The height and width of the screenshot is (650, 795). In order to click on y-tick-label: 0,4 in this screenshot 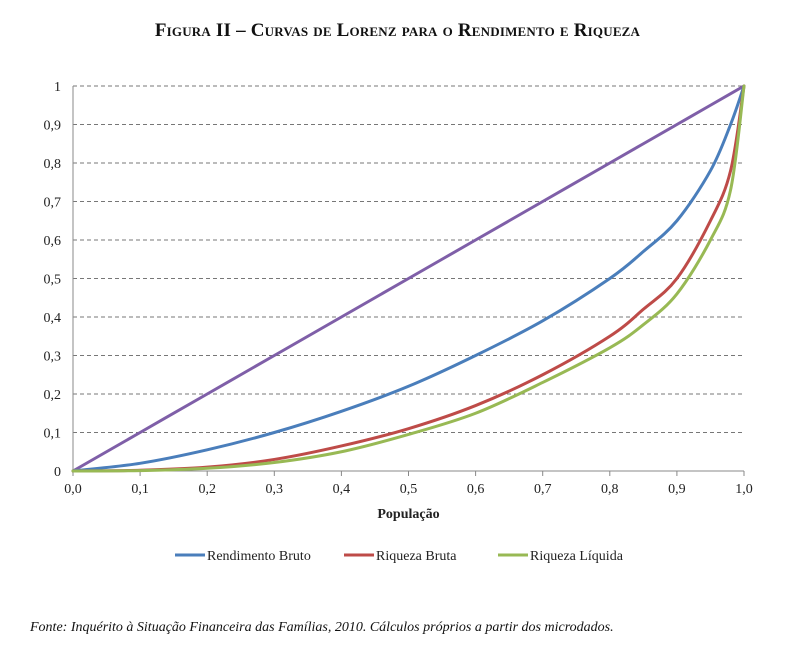, I will do `click(53, 318)`.